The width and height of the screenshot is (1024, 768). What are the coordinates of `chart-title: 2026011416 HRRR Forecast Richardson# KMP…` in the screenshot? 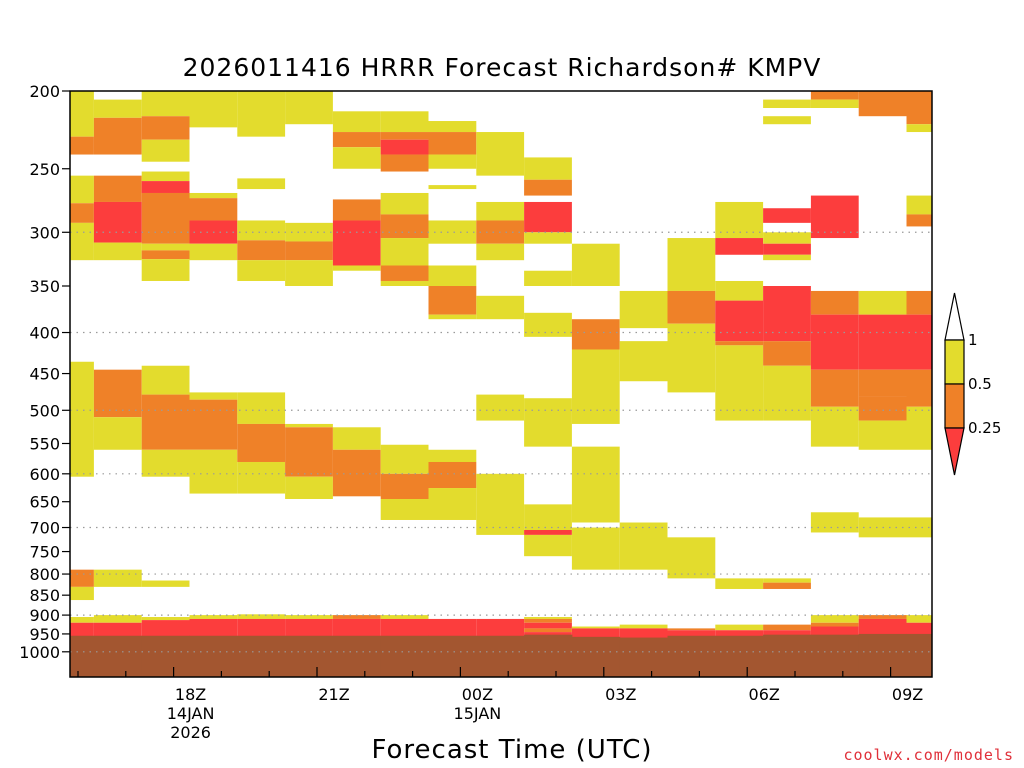 It's located at (502, 67).